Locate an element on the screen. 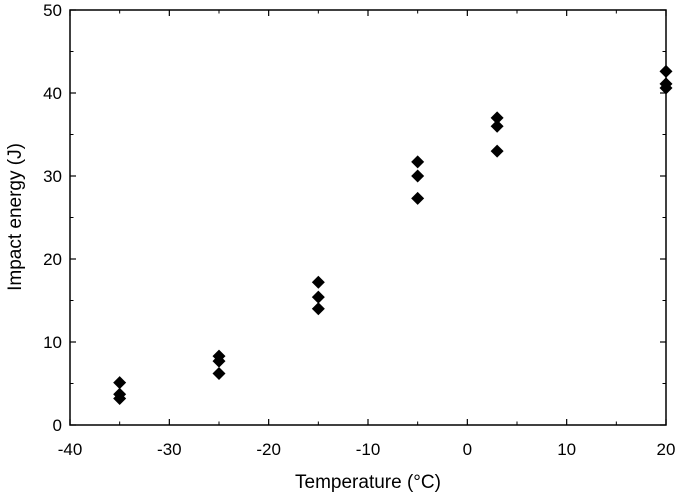 This screenshot has height=501, width=675. x-tick-label: -20 is located at coordinates (268, 449).